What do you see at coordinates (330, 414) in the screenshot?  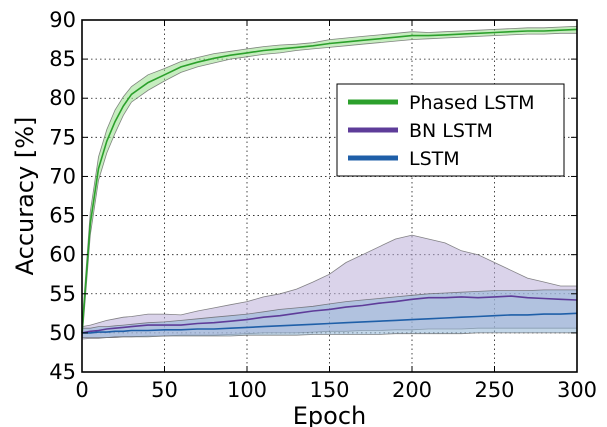 I see `x-axis-label: Epoch` at bounding box center [330, 414].